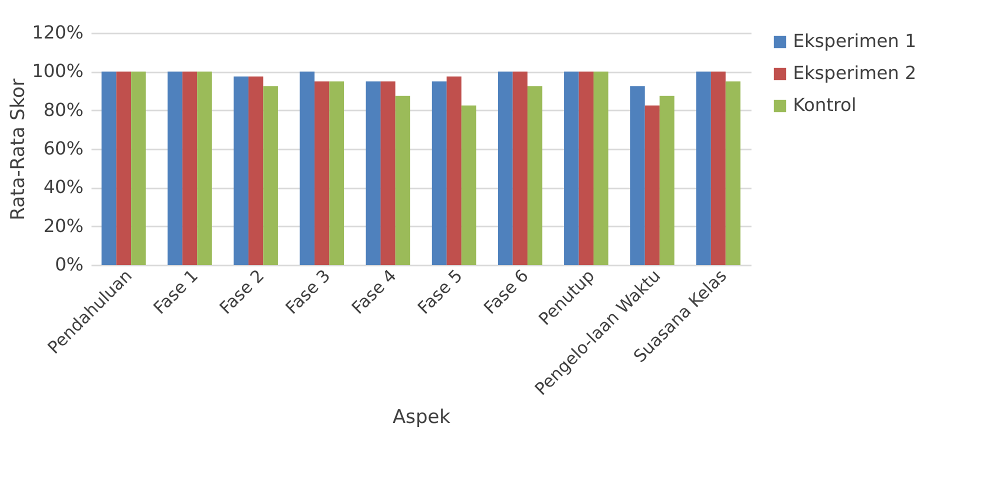 This screenshot has height=480, width=989. I want to click on legend-label: Kontrol, so click(824, 105).